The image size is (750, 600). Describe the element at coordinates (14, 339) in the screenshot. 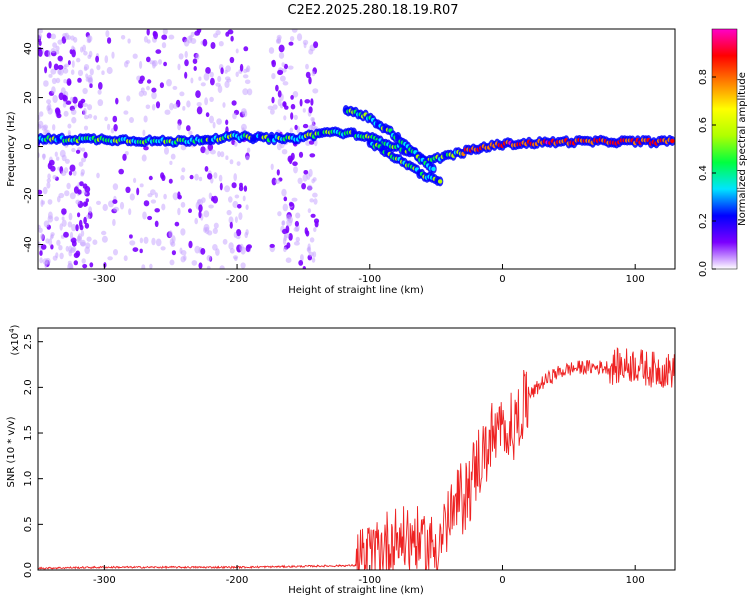

I see `snr-y-scale: (x104)` at that location.